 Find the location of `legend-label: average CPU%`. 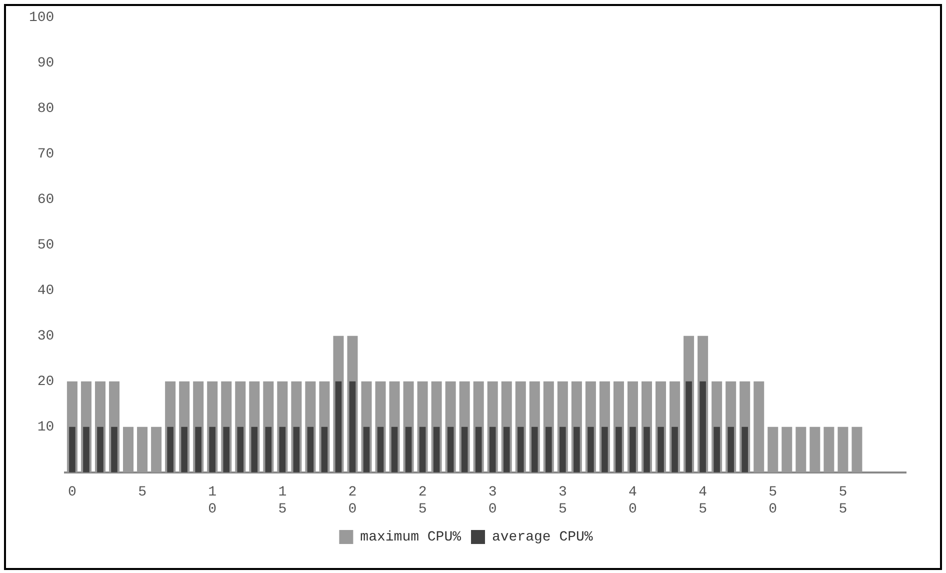

legend-label: average CPU% is located at coordinates (543, 538).